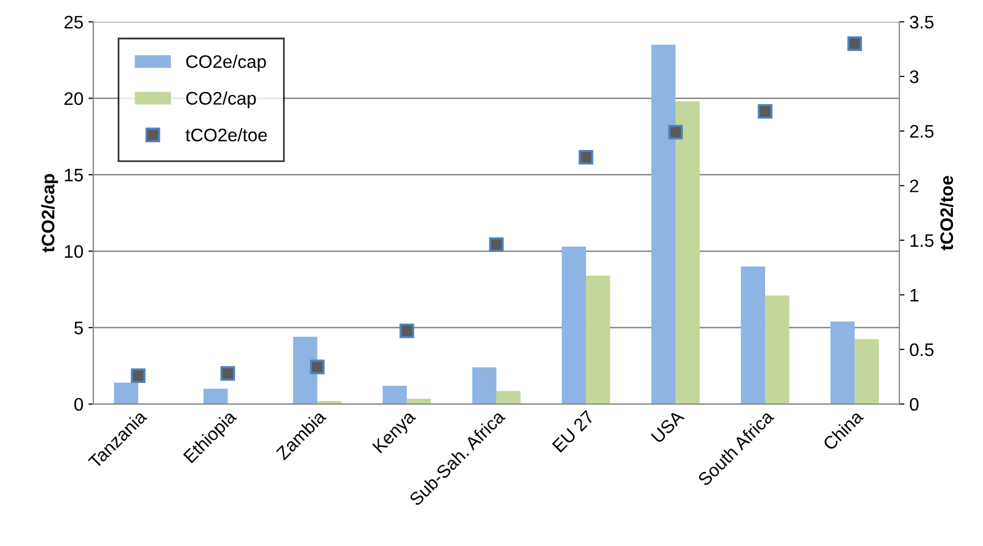 Image resolution: width=983 pixels, height=546 pixels. Describe the element at coordinates (914, 404) in the screenshot. I see `y2-tick-label: 0` at that location.